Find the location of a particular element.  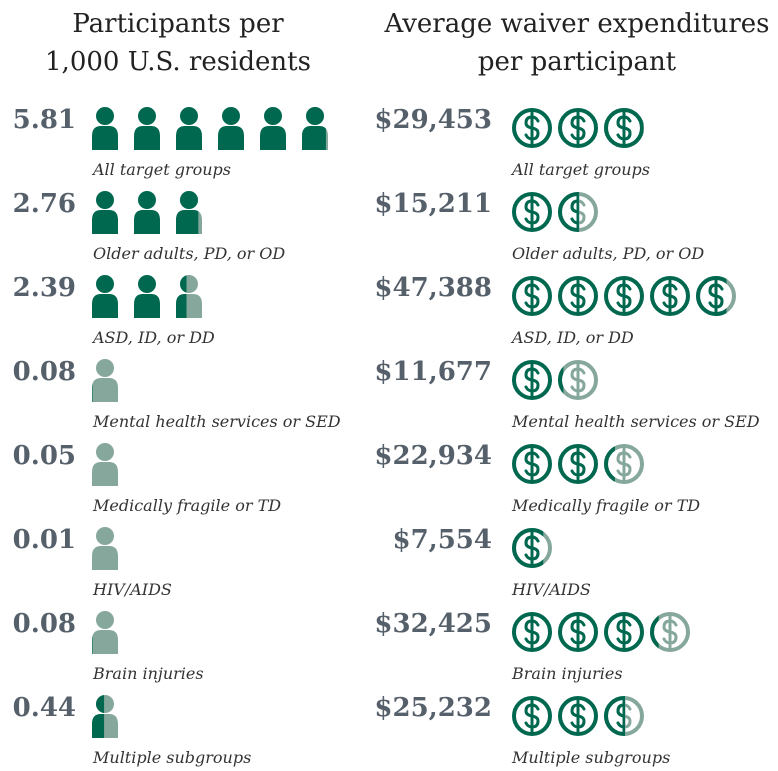

chart-title: Participants per is located at coordinates (178, 24).